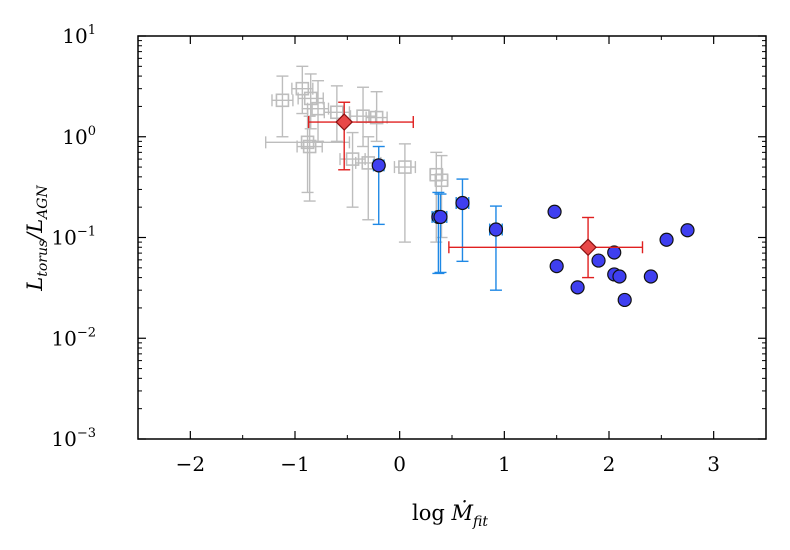  I want to click on x-tick-label: −1, so click(294, 464).